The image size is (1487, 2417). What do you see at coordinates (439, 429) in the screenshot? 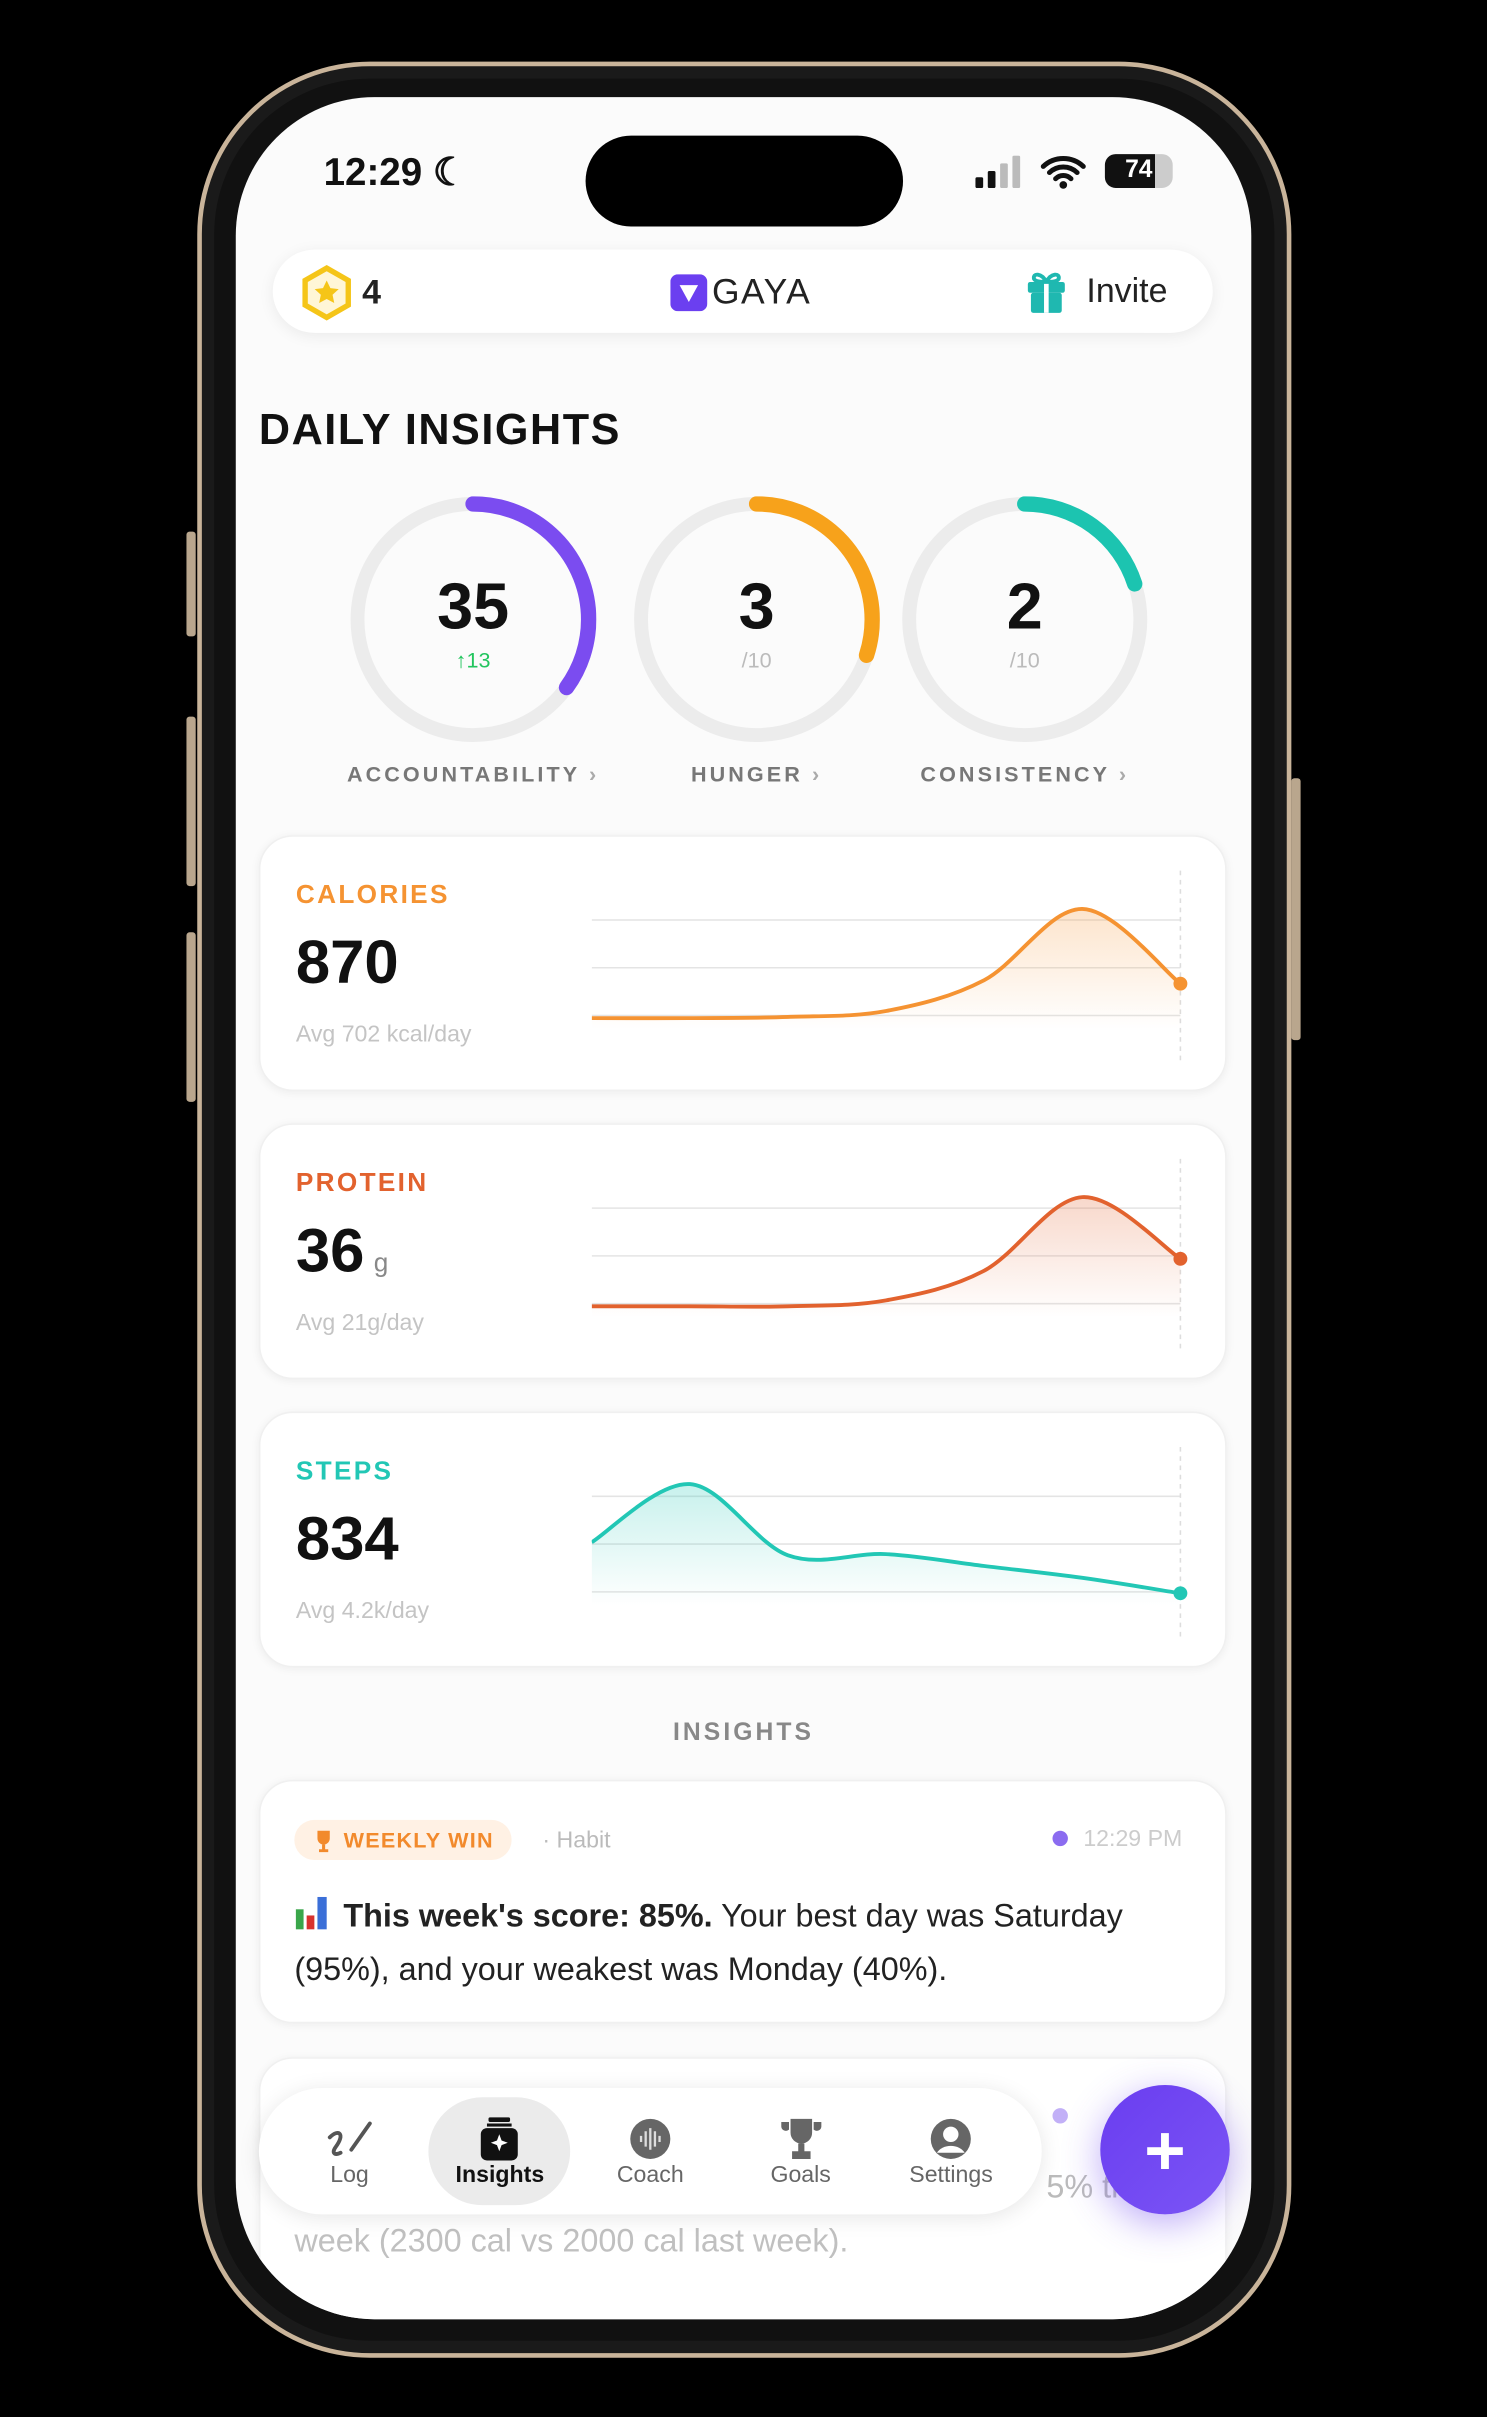
I see `section-title: DAILY INSIGHTS` at bounding box center [439, 429].